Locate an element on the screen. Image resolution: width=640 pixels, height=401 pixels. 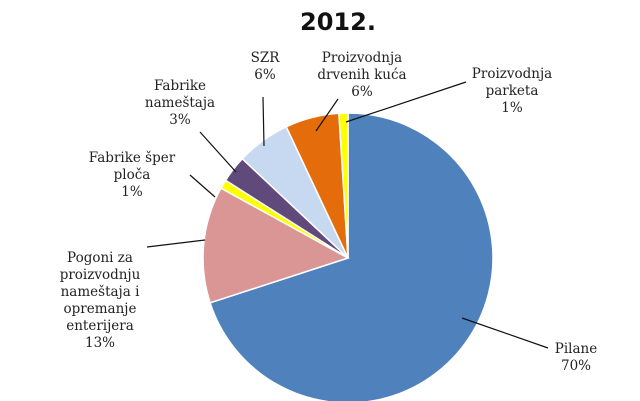
slice-name-line: proizvodnju is located at coordinates (100, 275).